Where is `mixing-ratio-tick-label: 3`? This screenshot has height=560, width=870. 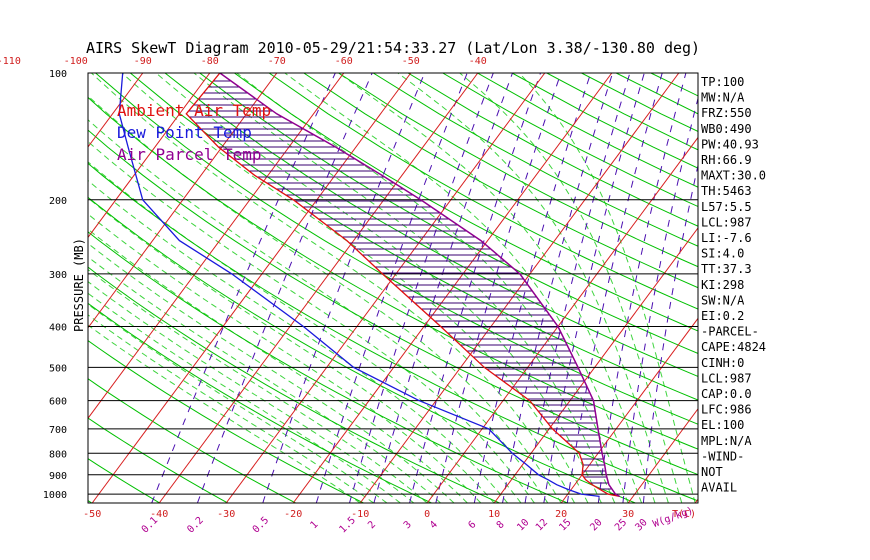
mixing-ratio-tick-label: 3 is located at coordinates (408, 525).